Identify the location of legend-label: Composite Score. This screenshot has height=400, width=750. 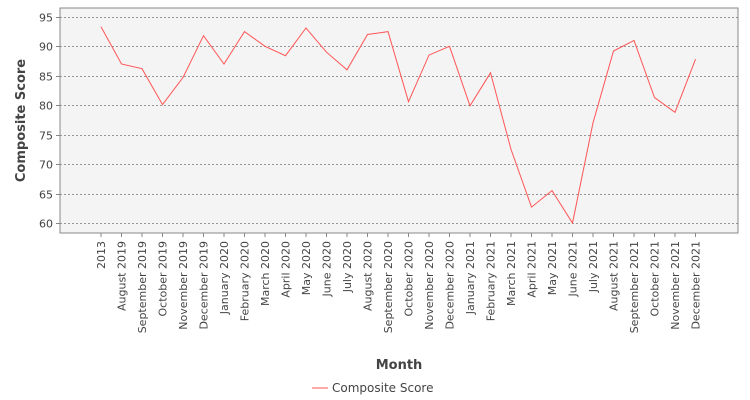
(382, 388).